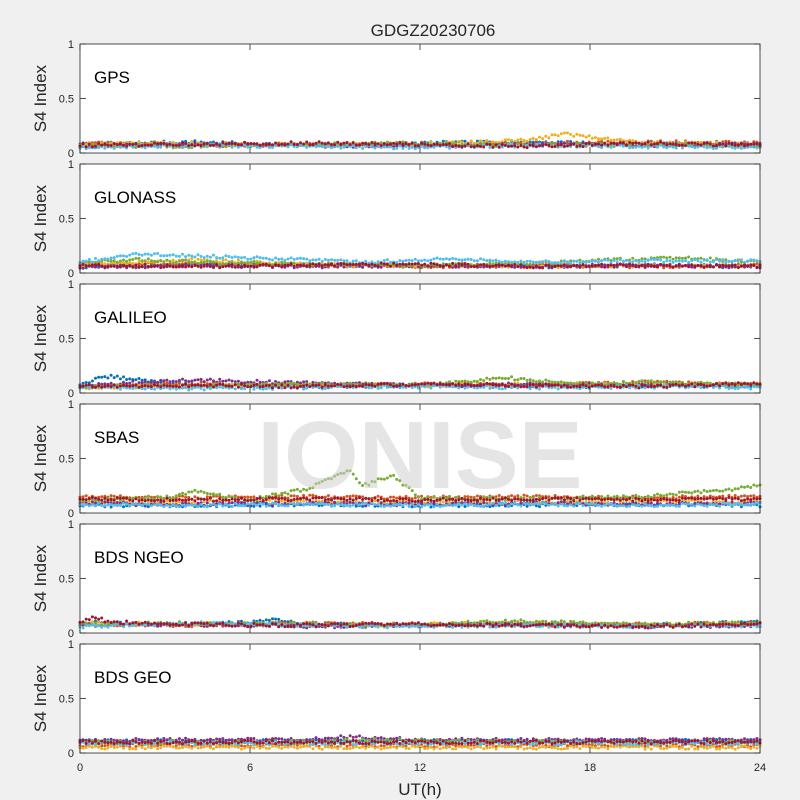  Describe the element at coordinates (71, 154) in the screenshot. I see `y-tick-label: 0` at that location.